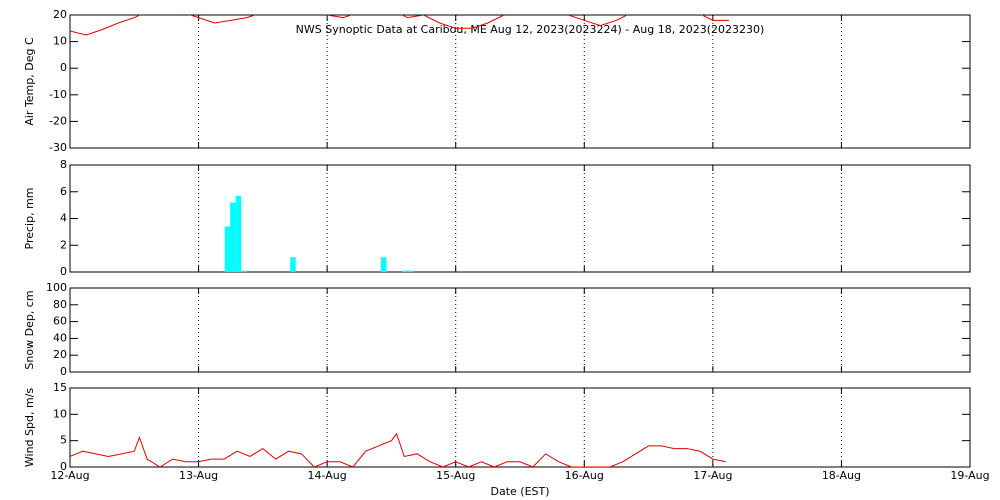 This screenshot has height=500, width=1000. What do you see at coordinates (29, 329) in the screenshot?
I see `y-axis-label: Snow Dep, cm` at bounding box center [29, 329].